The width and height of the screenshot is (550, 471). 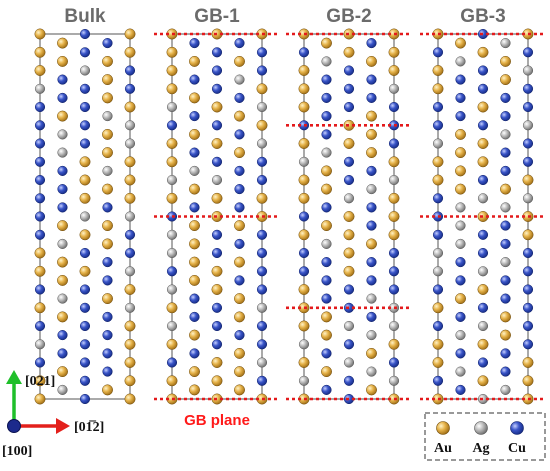 What do you see at coordinates (89, 427) in the screenshot?
I see `axis-012-label: [01̅2]` at bounding box center [89, 427].